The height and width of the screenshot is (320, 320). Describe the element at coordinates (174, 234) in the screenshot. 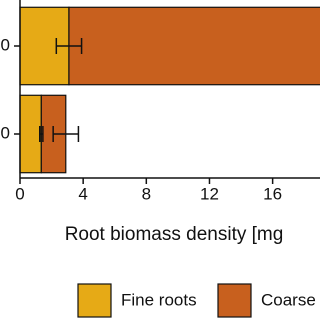

I see `x-axis-label: Root biomass density [mg` at that location.